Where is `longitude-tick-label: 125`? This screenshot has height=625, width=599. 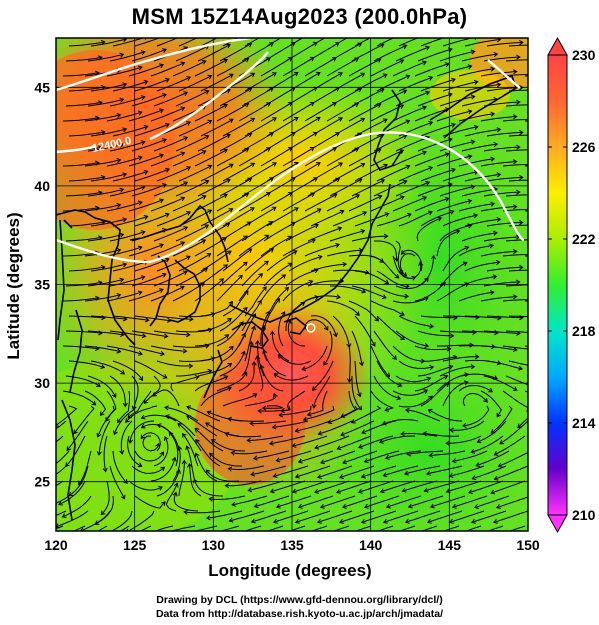 longitude-tick-label: 125 is located at coordinates (135, 545).